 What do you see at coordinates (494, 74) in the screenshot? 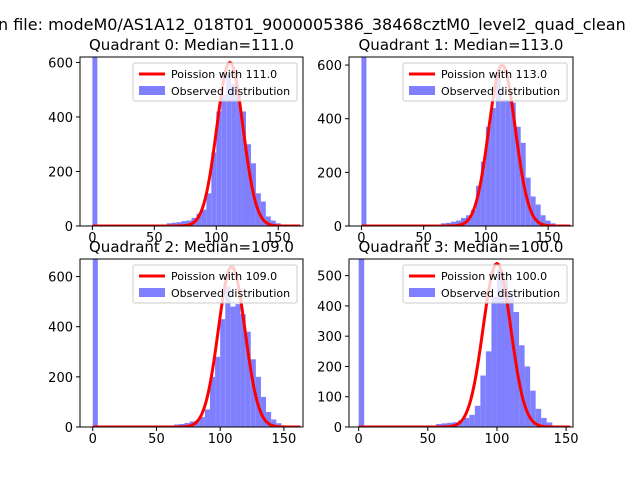
I see `legend-poisson-label: Poission with 113.0` at bounding box center [494, 74].